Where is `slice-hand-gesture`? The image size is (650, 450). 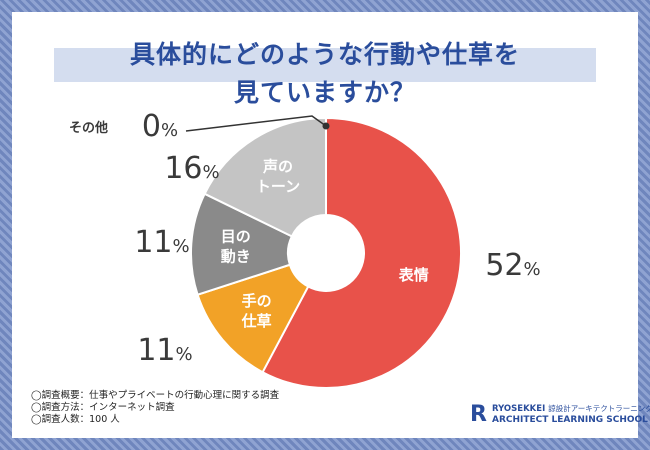
slice-hand-gesture is located at coordinates (253, 318).